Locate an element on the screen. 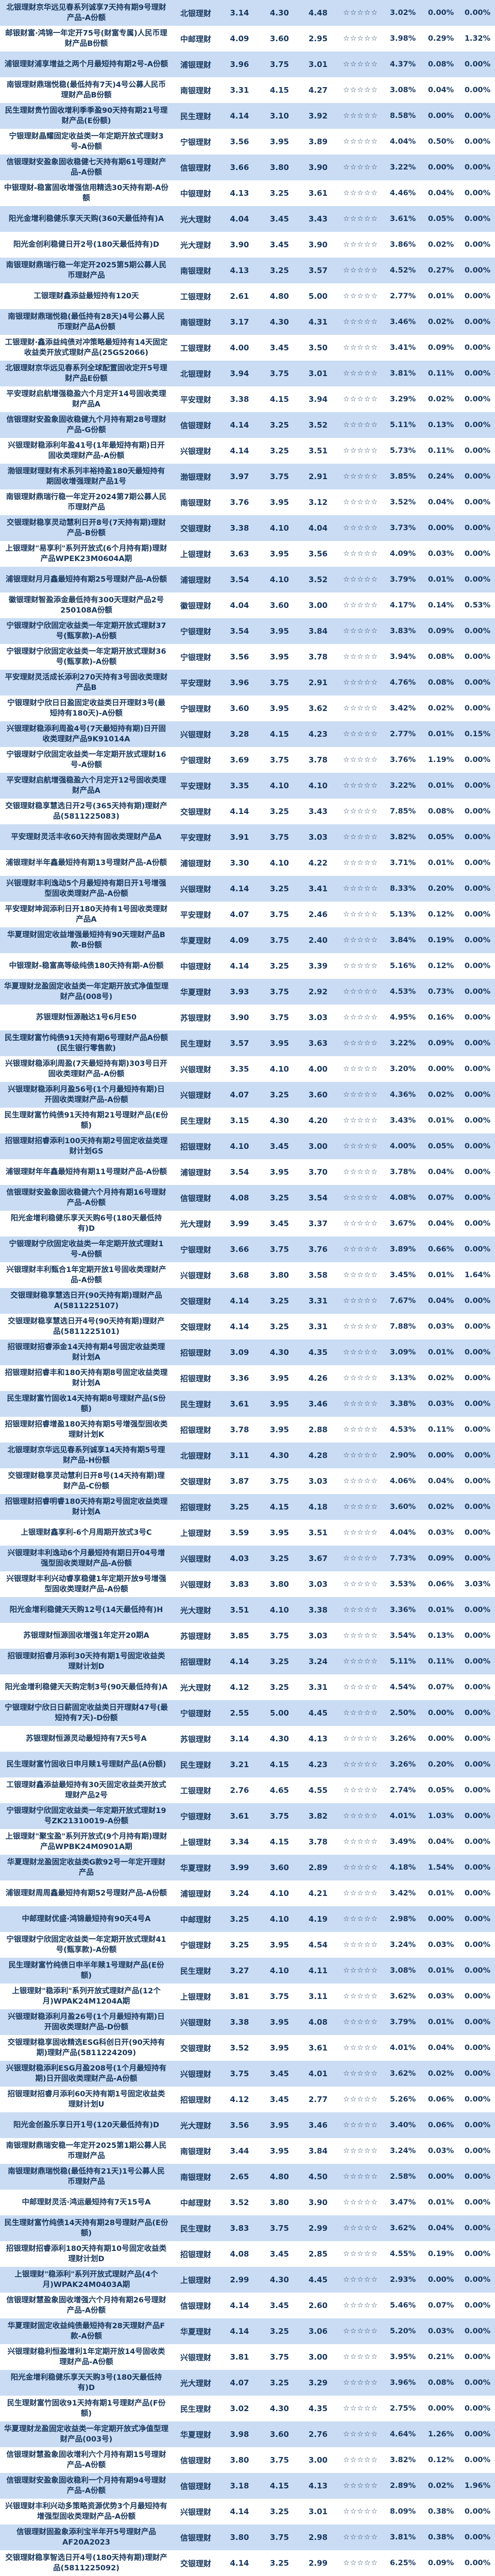  percent-value-1: 4.46% is located at coordinates (403, 193).